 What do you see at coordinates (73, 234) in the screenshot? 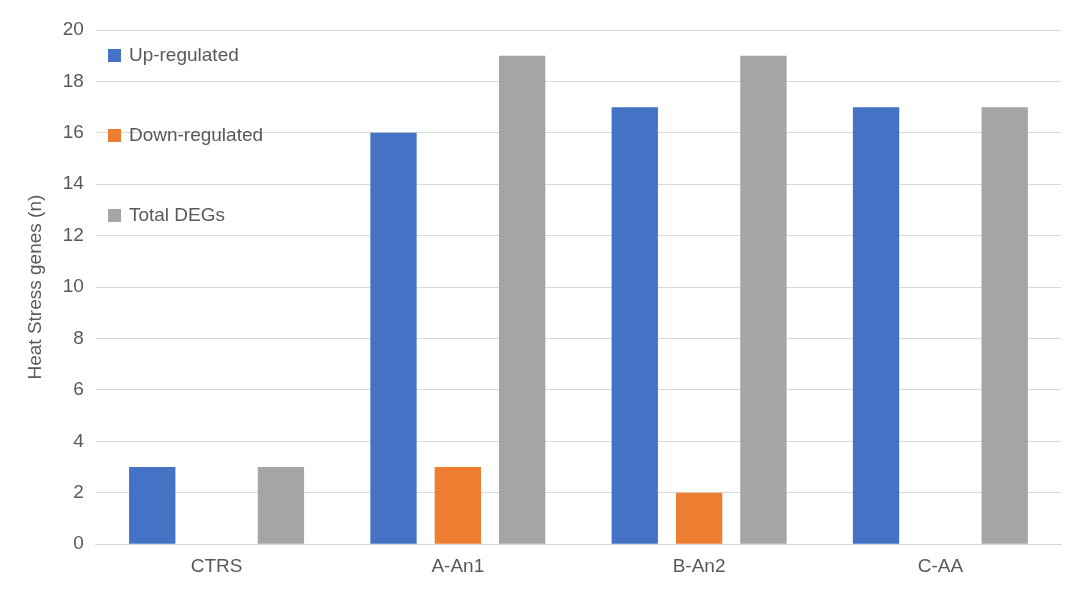
I see `y-tick-label: 12` at bounding box center [73, 234].